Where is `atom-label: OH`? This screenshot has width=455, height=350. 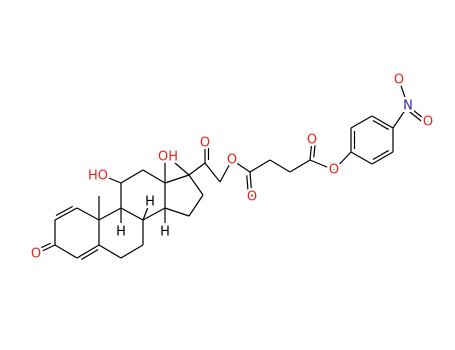 atom-label: OH is located at coordinates (168, 157).